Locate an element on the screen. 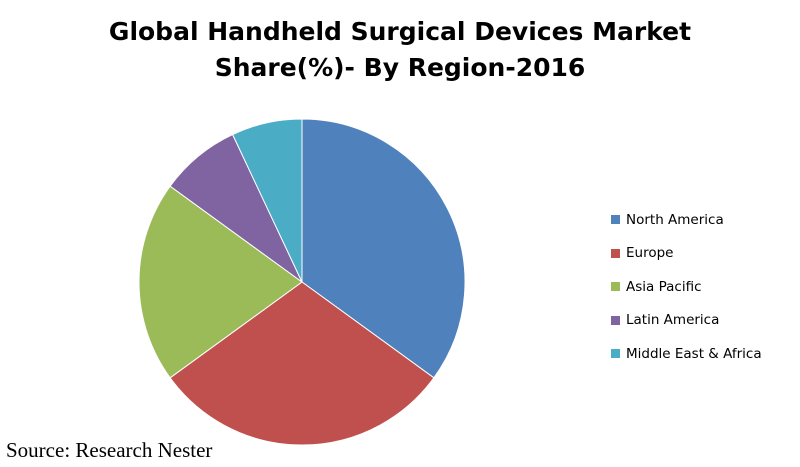  legend-item-asia-pacific: Asia Pacific is located at coordinates (703, 287).